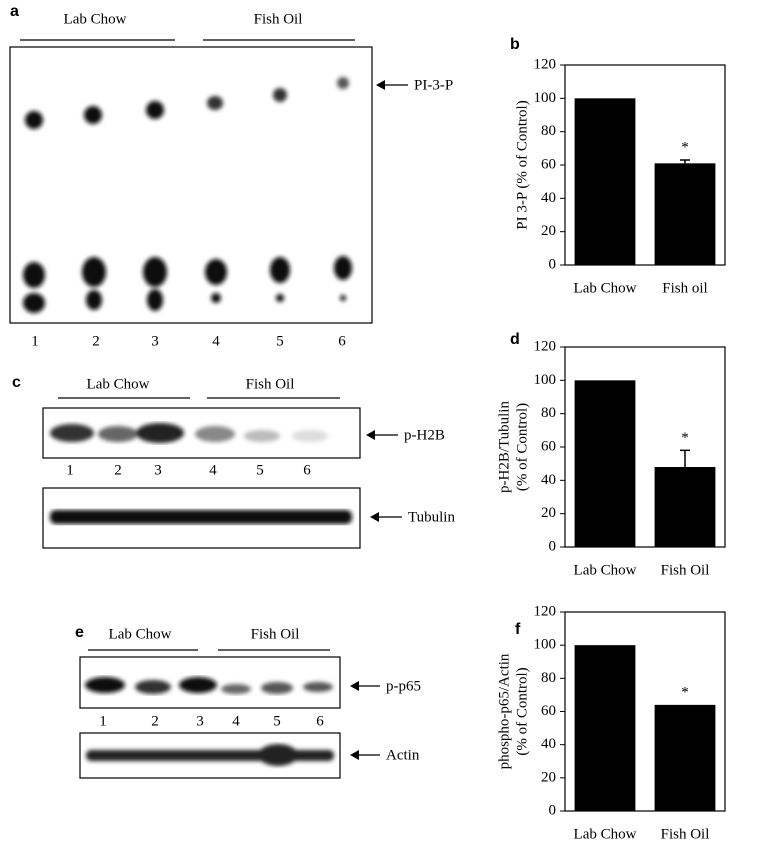 The image size is (769, 841). What do you see at coordinates (403, 686) in the screenshot?
I see `band-label: p-p65` at bounding box center [403, 686].